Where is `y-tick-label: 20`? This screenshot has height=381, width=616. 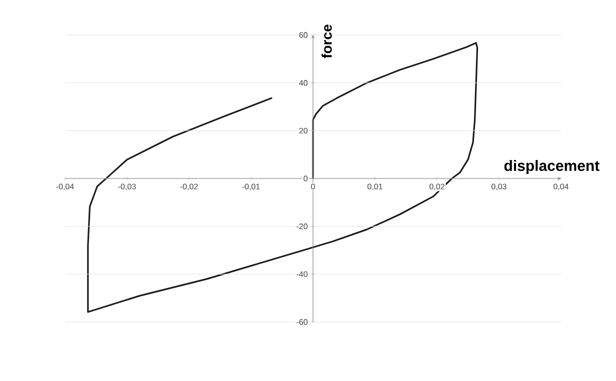 y-tick-label: 20 is located at coordinates (303, 131).